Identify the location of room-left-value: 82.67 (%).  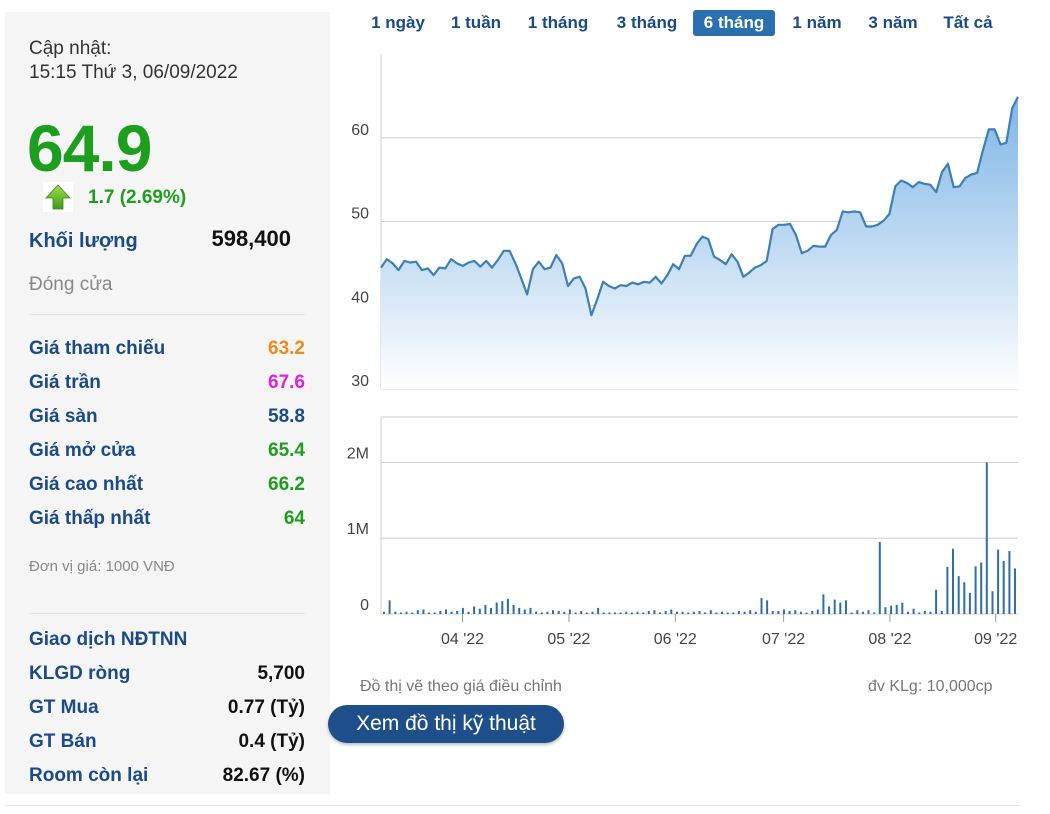
(263, 775).